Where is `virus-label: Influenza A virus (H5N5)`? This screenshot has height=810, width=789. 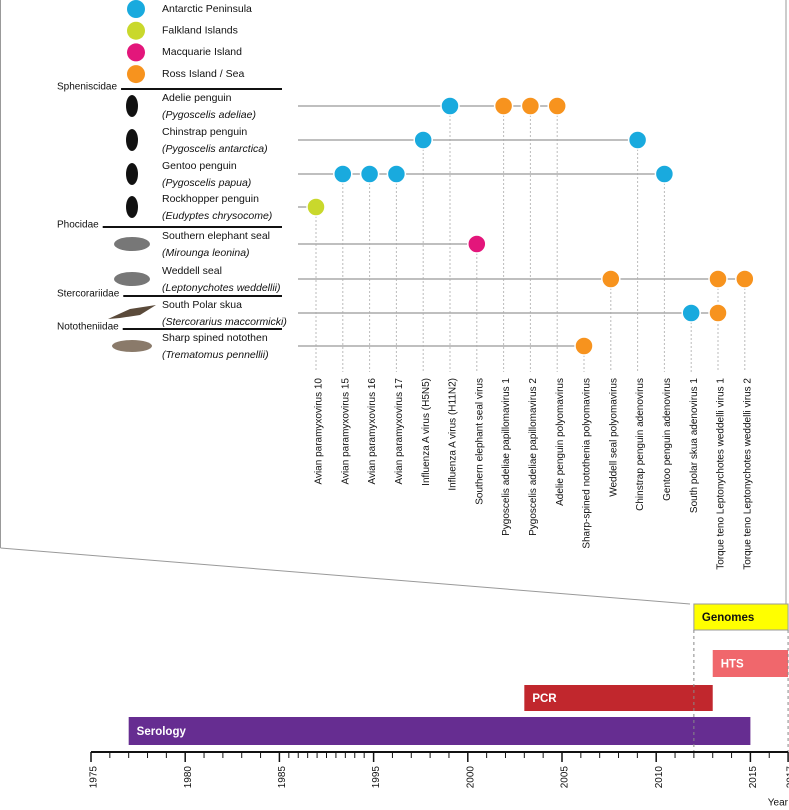
virus-label: Influenza A virus (H5N5) is located at coordinates (426, 432).